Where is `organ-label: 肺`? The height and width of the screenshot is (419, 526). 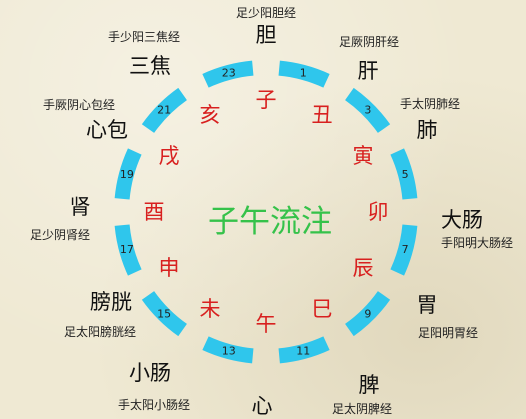 organ-label: 肺 is located at coordinates (427, 130).